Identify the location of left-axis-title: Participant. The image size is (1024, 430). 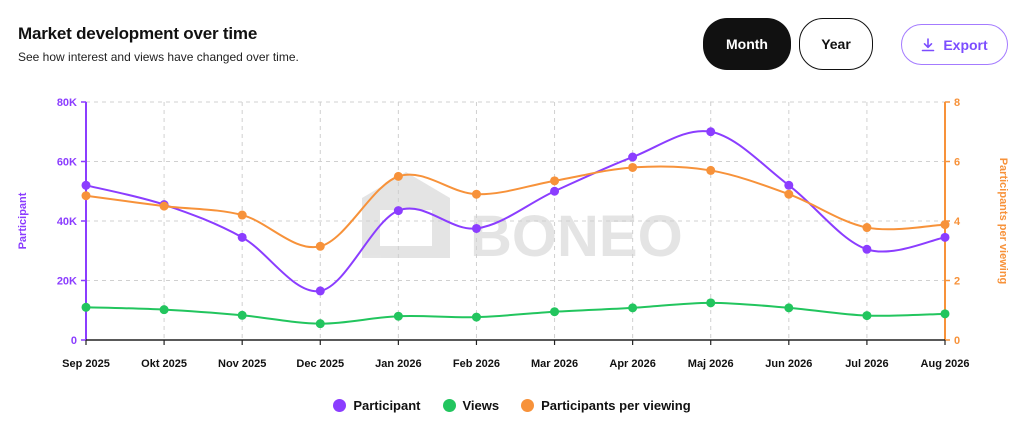
(23, 220).